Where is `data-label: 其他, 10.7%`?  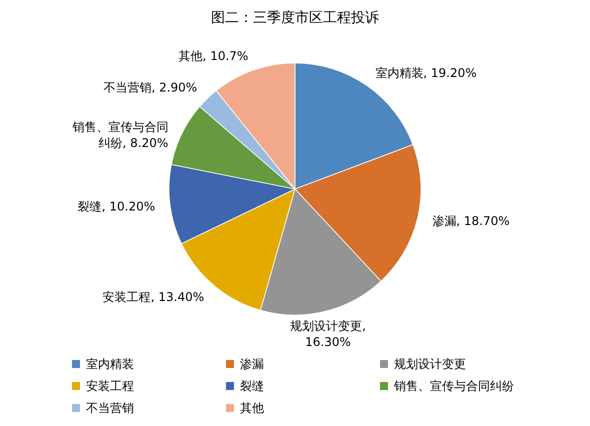
data-label: 其他, 10.7% is located at coordinates (213, 55).